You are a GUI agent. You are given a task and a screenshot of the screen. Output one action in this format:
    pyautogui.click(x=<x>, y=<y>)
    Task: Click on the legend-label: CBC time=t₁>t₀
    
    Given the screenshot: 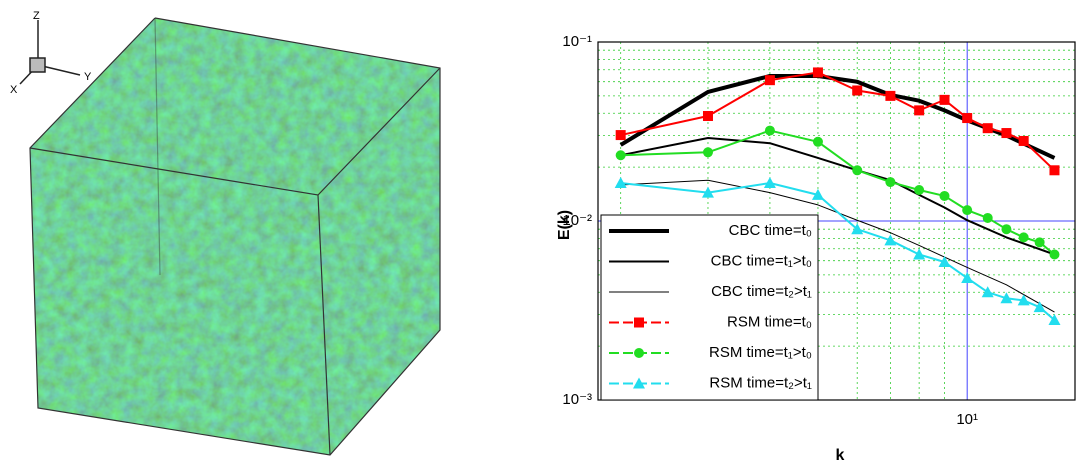 What is the action you would take?
    pyautogui.click(x=761, y=260)
    